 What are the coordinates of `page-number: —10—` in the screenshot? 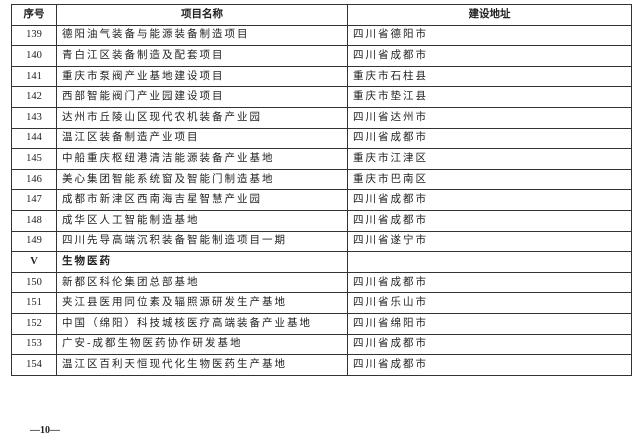 It's located at (45, 430).